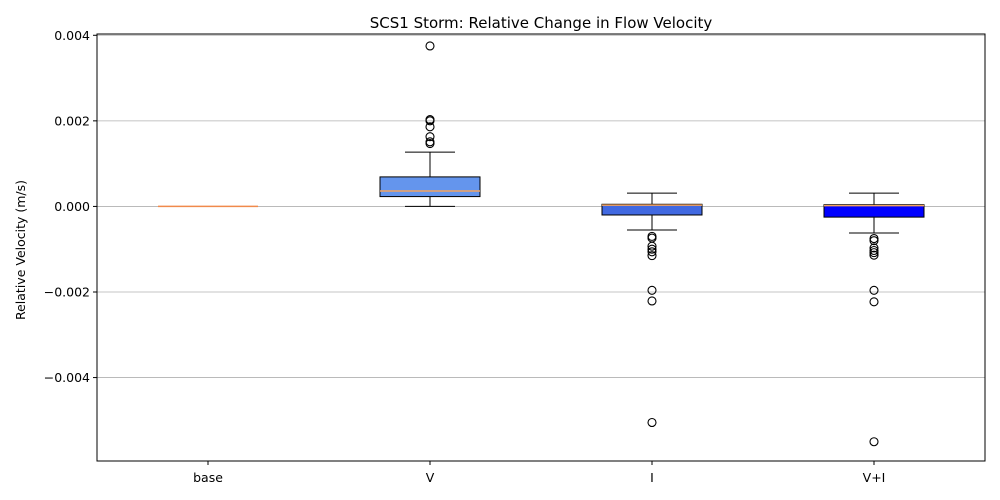 Image resolution: width=1000 pixels, height=500 pixels. Describe the element at coordinates (67, 377) in the screenshot. I see `y-tick-label: −0.004` at that location.